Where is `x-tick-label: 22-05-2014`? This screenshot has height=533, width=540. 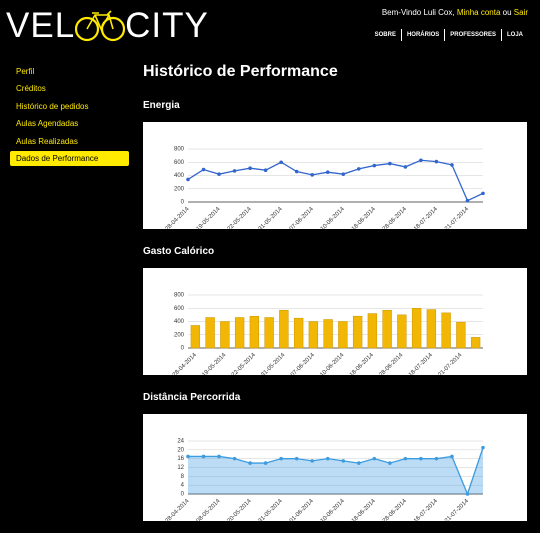 x-tick-label: 22-05-2014 is located at coordinates (240, 217).